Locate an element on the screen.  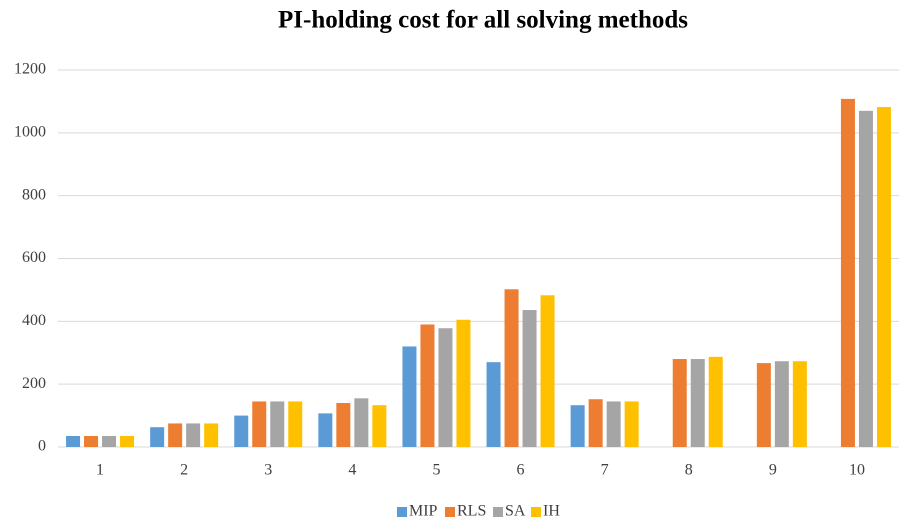
legend-label: SA is located at coordinates (515, 511).